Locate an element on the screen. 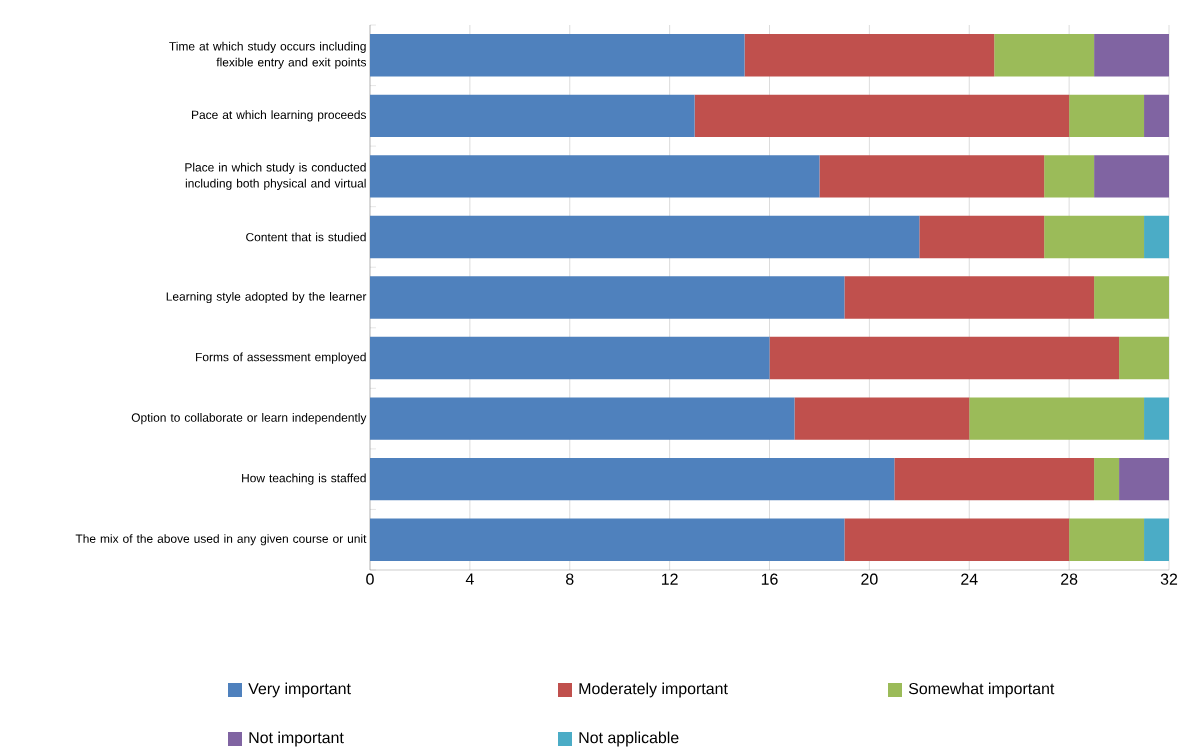 This screenshot has width=1190, height=751. x-tick-label: 32 is located at coordinates (1169, 579).